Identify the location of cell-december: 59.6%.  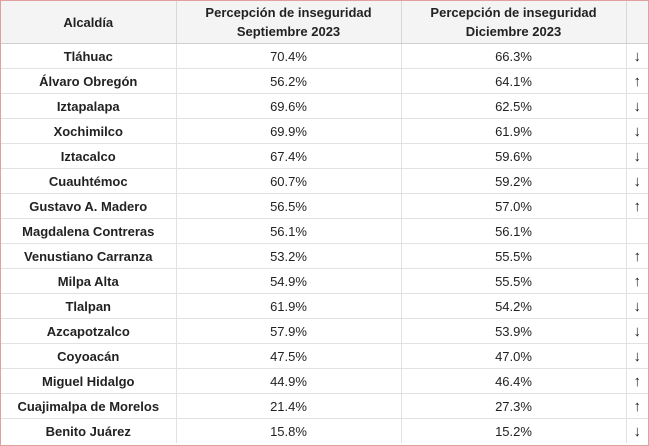
(514, 156).